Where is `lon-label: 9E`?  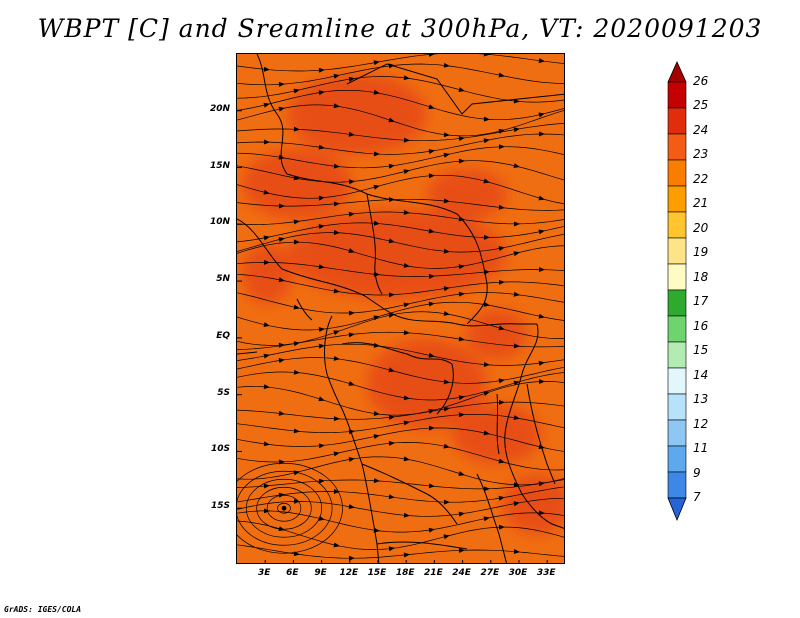
lon-label: 9E is located at coordinates (320, 573).